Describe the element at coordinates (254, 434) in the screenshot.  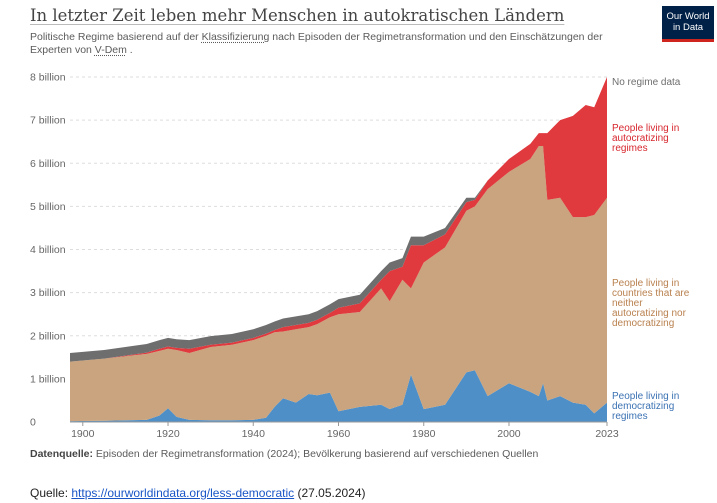
I see `x-tick-label: 1940` at that location.